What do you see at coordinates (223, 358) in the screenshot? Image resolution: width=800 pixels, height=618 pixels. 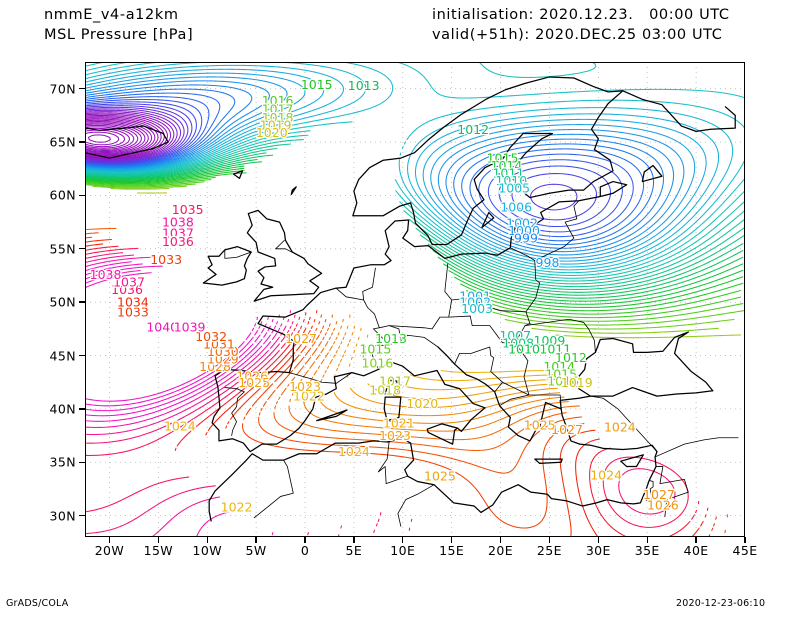 I see `contour-value-label: 1029` at bounding box center [223, 358].